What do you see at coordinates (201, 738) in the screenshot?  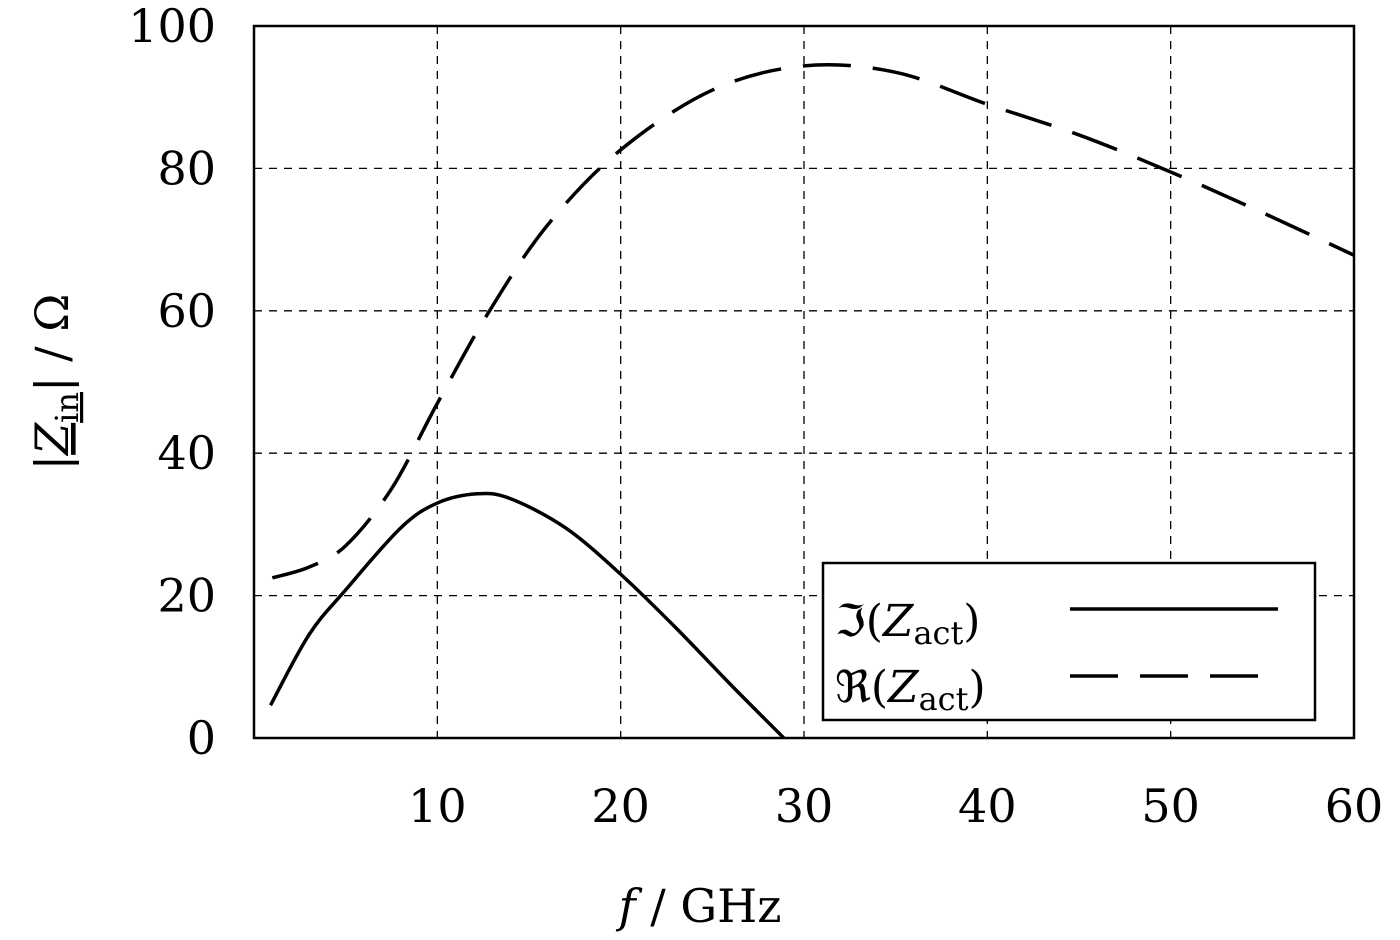 I see `y-tick-label: 0` at bounding box center [201, 738].